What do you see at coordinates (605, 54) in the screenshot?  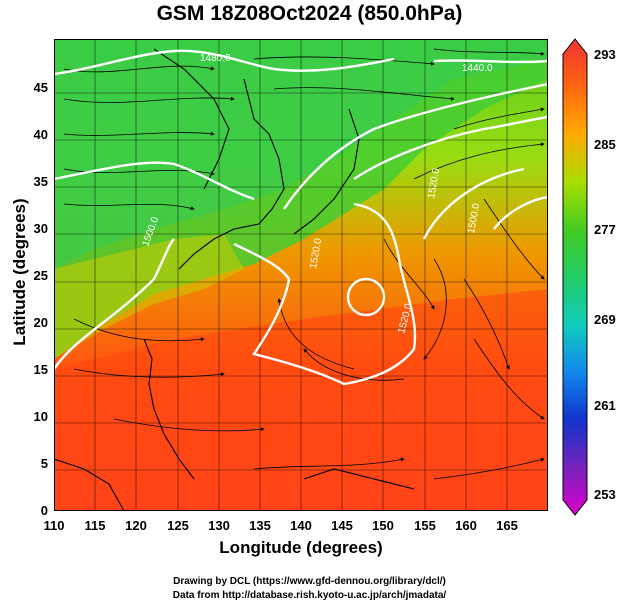 I see `colorbar-label: 293` at bounding box center [605, 54].